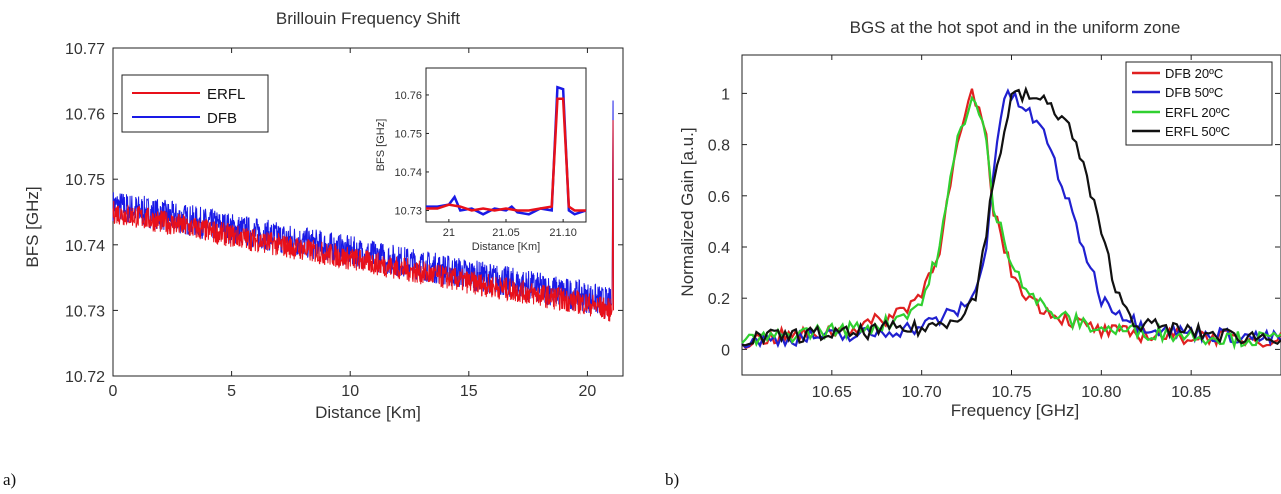 This screenshot has width=1281, height=494. Describe the element at coordinates (506, 233) in the screenshot. I see `inset-xtick-label: 21.05` at that location.